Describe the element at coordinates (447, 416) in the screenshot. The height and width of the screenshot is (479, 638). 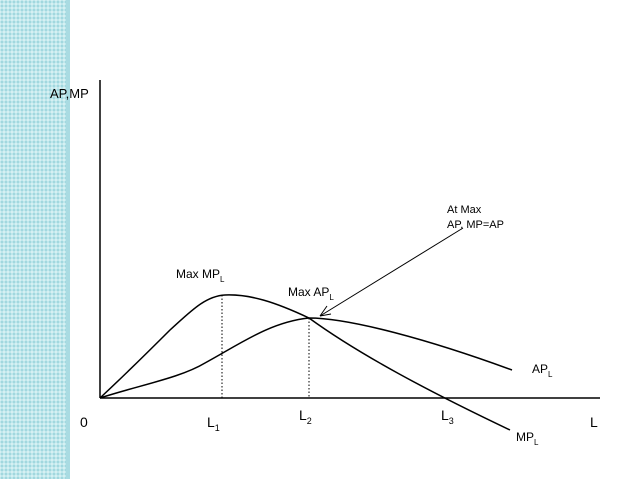
I see `tick-label-l3: L3` at that location.